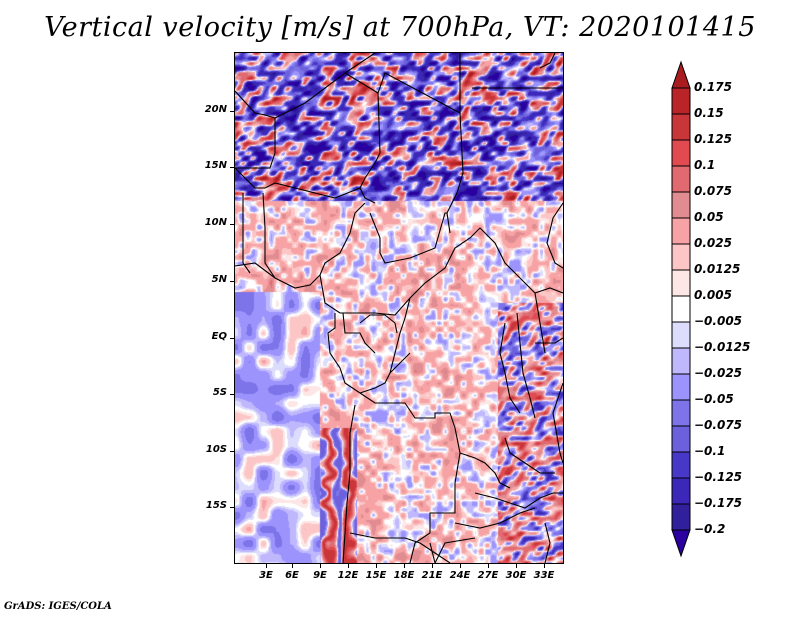 This screenshot has height=618, width=800. What do you see at coordinates (713, 191) in the screenshot?
I see `colorbar-label: 0.075` at bounding box center [713, 191].